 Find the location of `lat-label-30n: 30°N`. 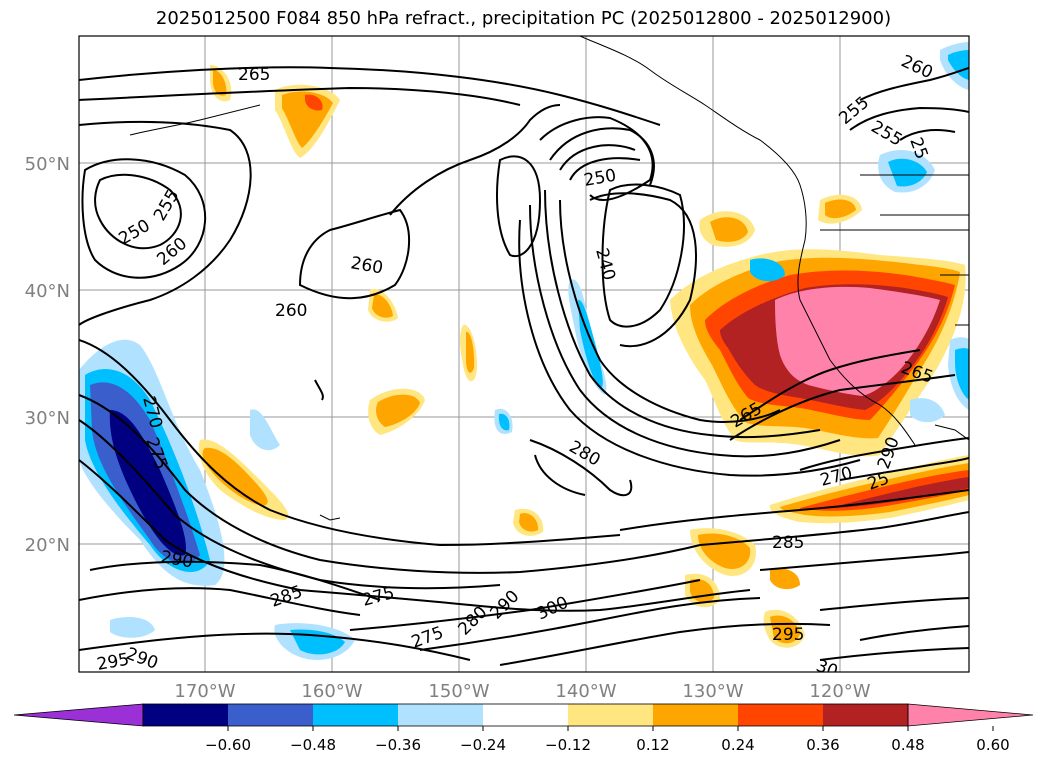

lat-label-30n: 30°N is located at coordinates (47, 418).